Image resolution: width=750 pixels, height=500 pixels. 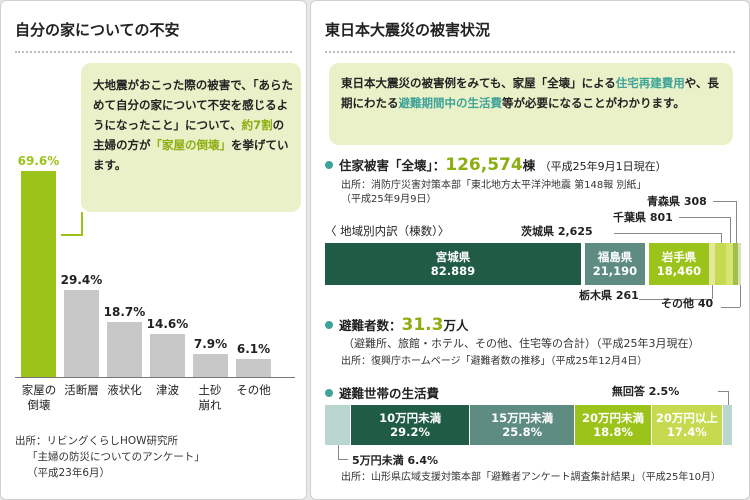 I want to click on housing-segment-name-2: 福島県, so click(x=615, y=257).